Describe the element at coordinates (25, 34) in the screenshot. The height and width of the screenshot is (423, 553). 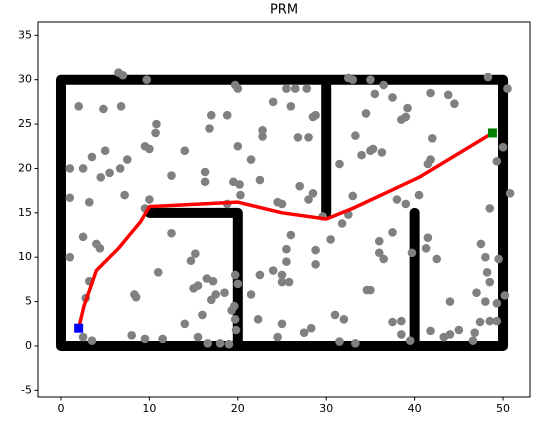
I see `y-tick-label: 35` at that location.